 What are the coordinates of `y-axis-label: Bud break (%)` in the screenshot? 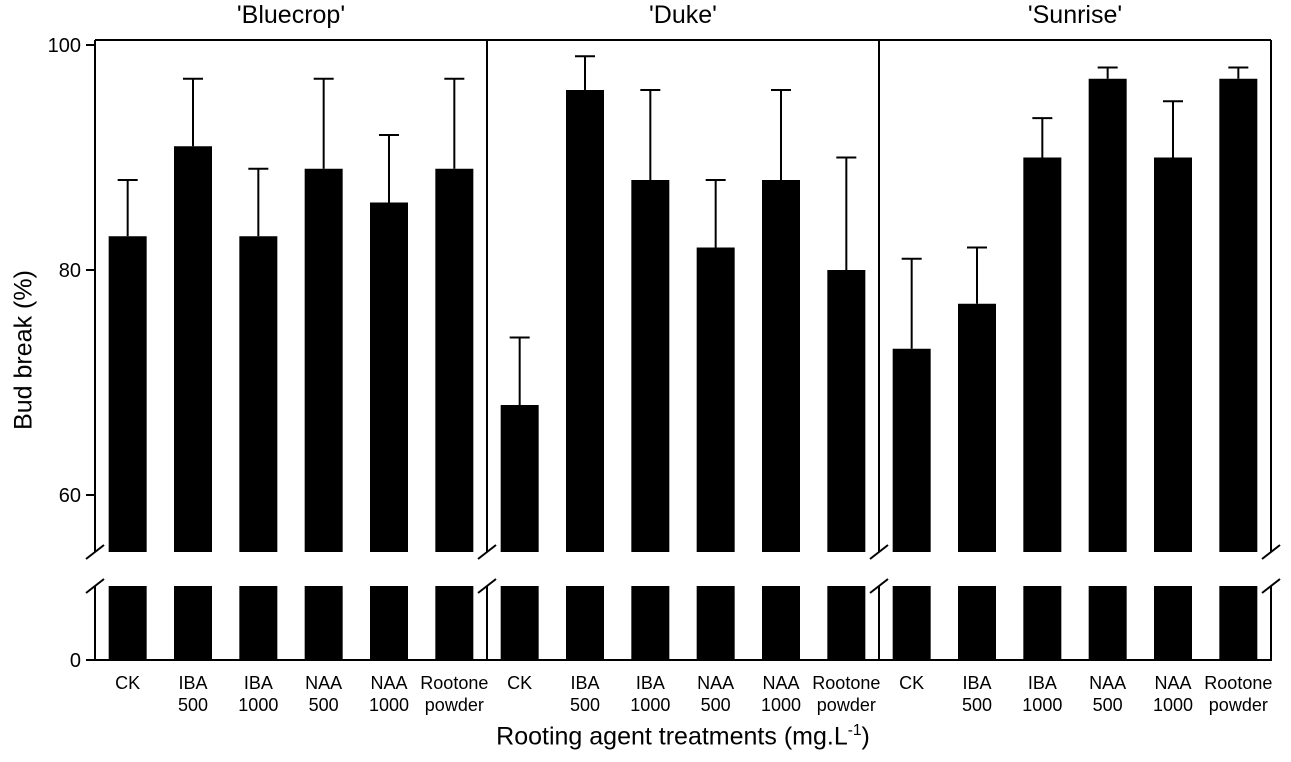 It's located at (23, 350).